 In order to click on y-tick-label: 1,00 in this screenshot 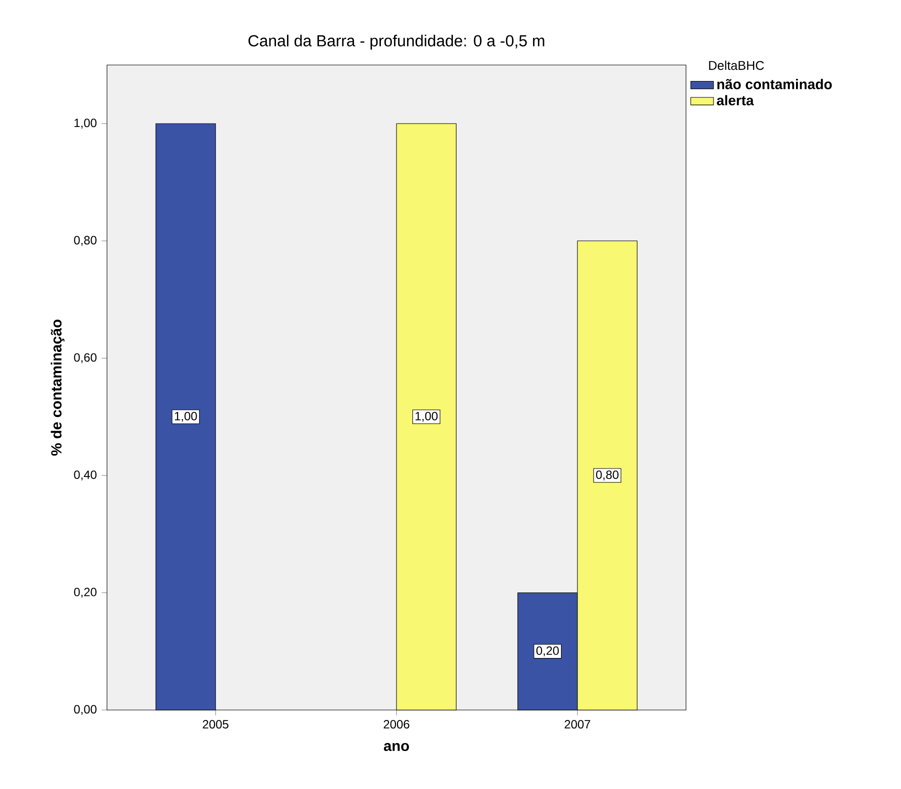, I will do `click(85, 123)`.